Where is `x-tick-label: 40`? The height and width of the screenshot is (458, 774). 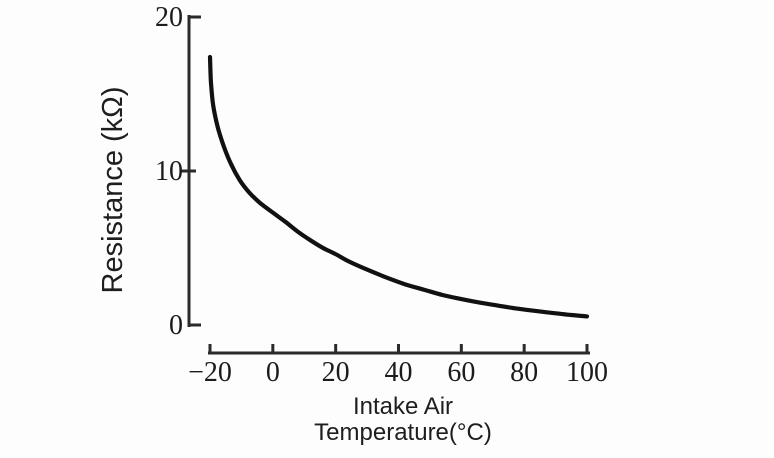
x-tick-label: 40 is located at coordinates (399, 372).